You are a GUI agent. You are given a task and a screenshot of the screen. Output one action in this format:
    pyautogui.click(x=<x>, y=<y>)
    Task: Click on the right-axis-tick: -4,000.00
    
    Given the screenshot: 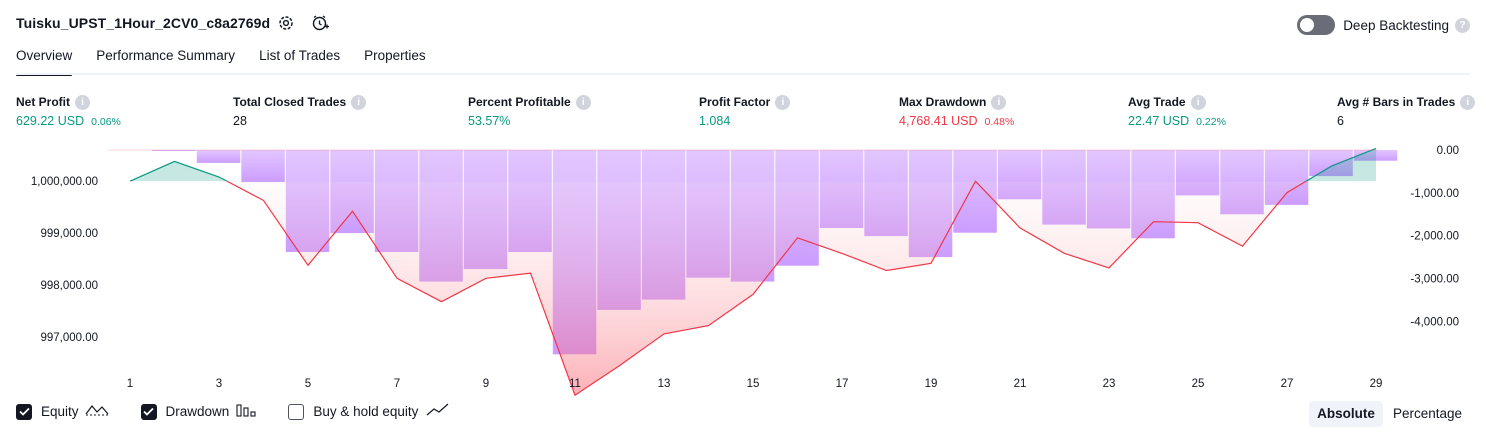 What is the action you would take?
    pyautogui.click(x=1434, y=322)
    